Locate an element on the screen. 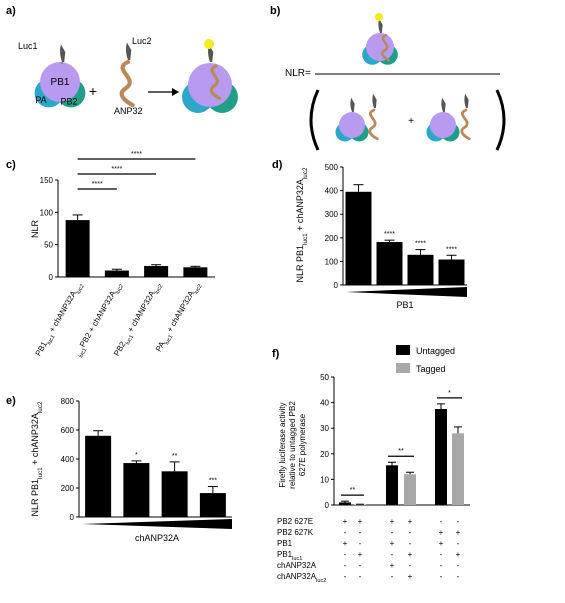  b-top-anp32-protein is located at coordinates (386, 47).